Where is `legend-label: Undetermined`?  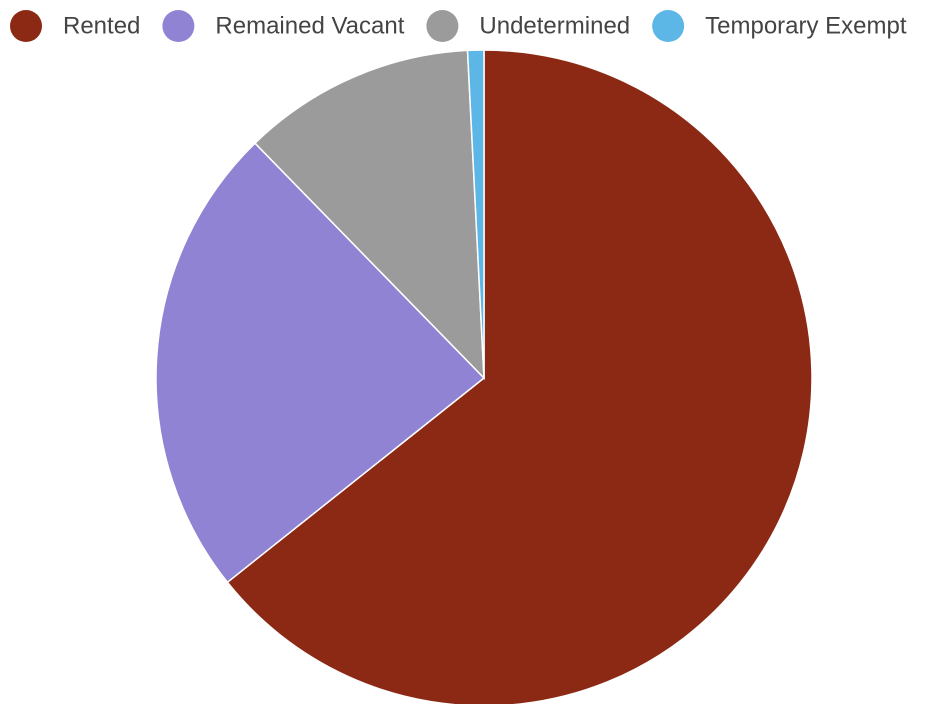 legend-label: Undetermined is located at coordinates (554, 25).